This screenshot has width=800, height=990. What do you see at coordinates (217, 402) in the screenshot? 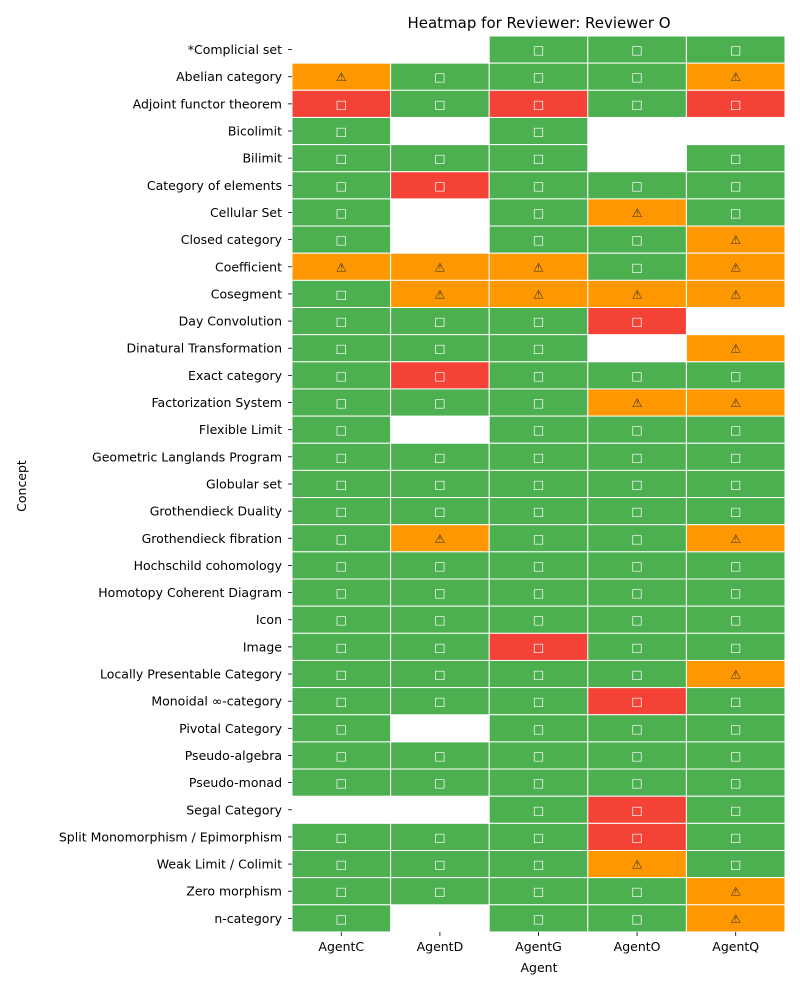
I see `concept-tick-label: Factorization System` at bounding box center [217, 402].